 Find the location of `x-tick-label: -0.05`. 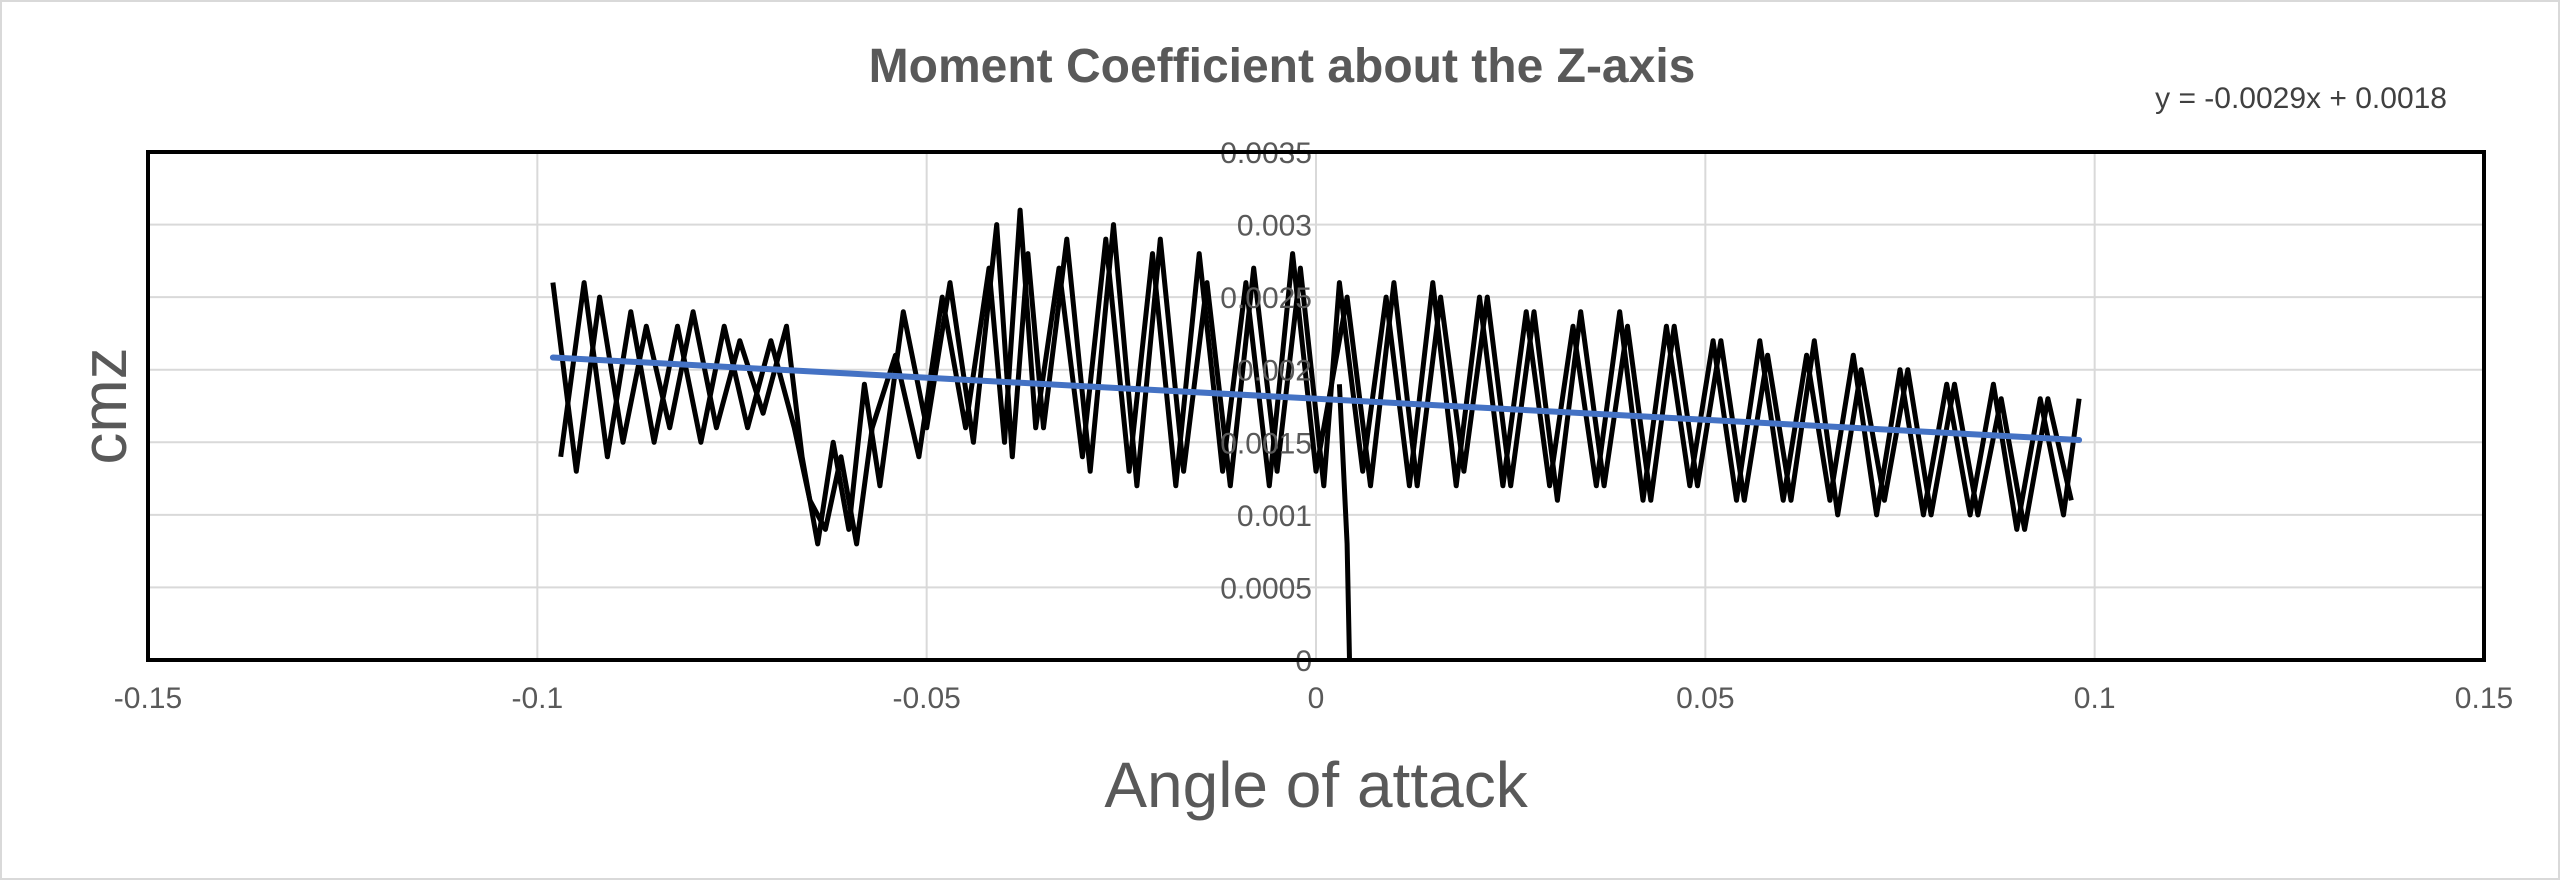

x-tick-label: -0.05 is located at coordinates (926, 698).